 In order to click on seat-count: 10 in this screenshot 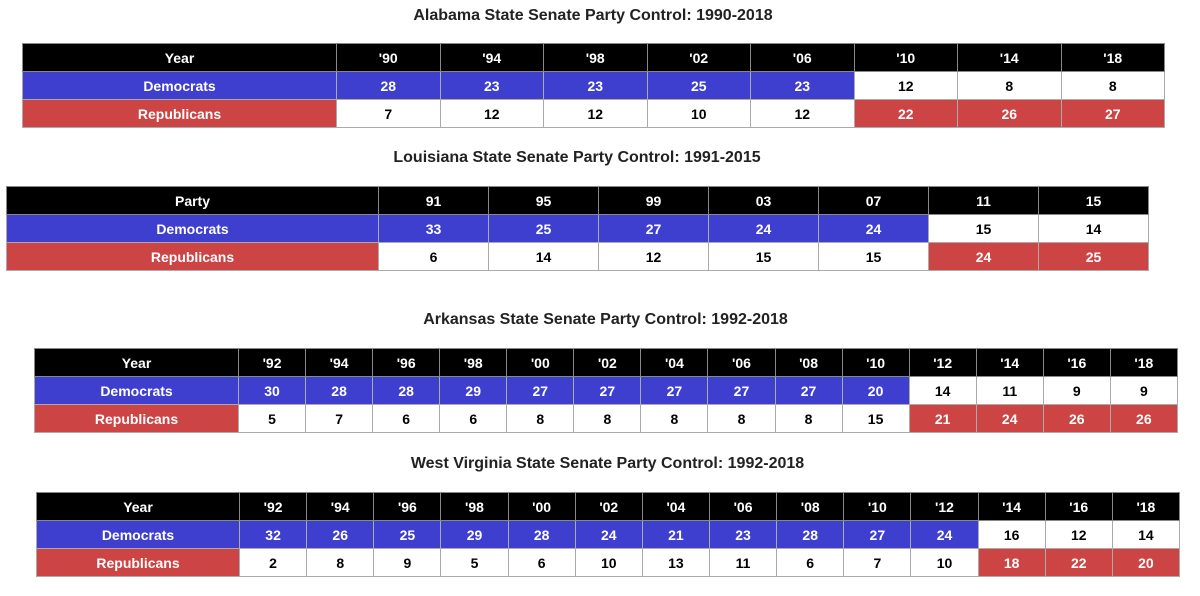, I will do `click(698, 113)`.